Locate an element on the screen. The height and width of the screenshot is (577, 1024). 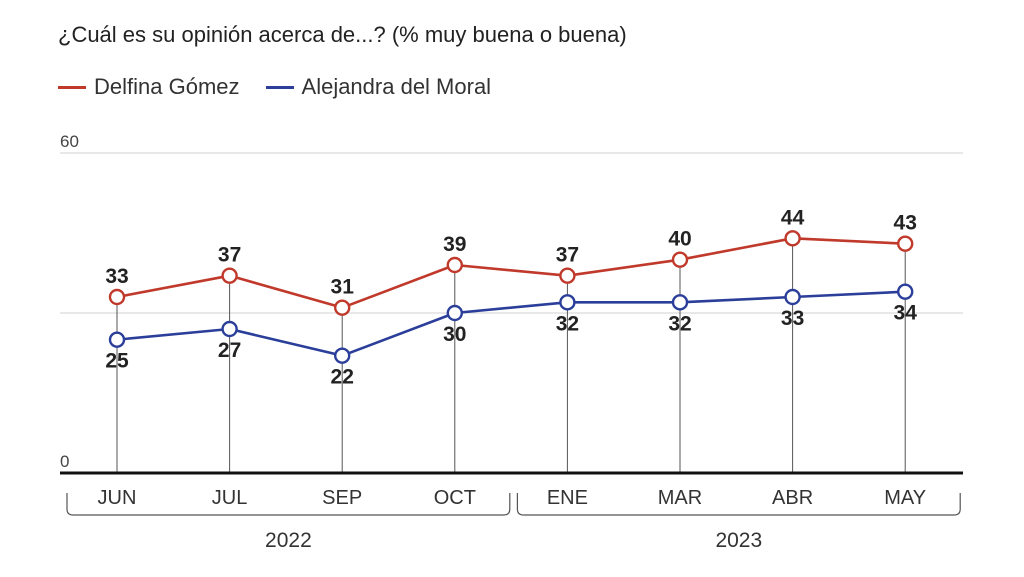
legend: Delfina Gómez Alejandra del Moral is located at coordinates (287, 87).